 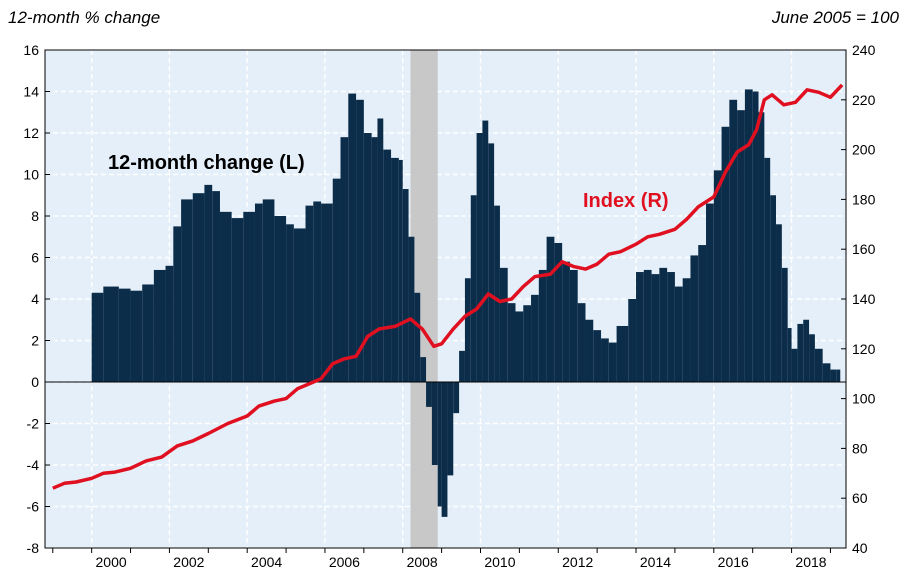 I want to click on left-tick-label: -6, so click(x=33, y=507).